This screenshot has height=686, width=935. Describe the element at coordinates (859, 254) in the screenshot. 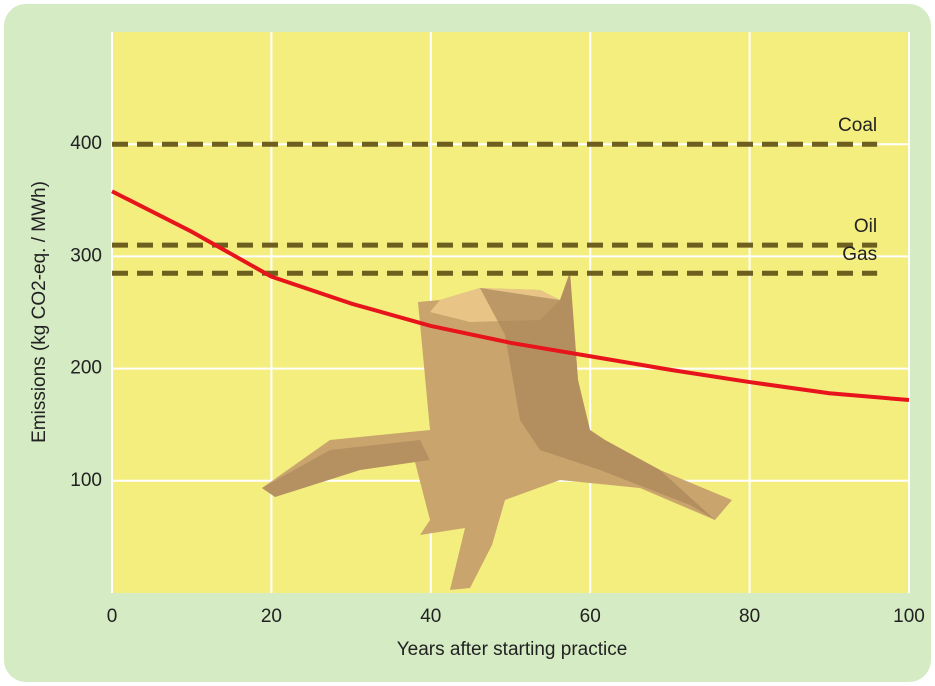

I see `reference-label: Gas` at that location.